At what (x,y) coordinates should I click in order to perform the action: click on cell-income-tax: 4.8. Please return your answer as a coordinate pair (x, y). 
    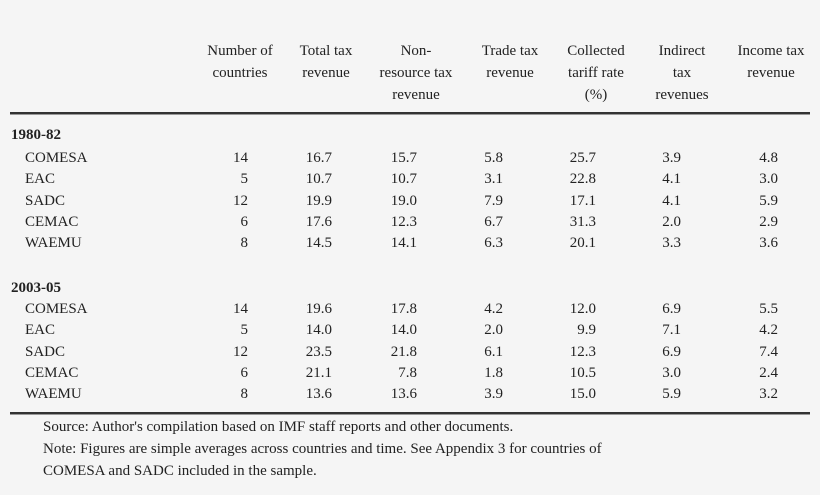
    Looking at the image, I should click on (768, 158).